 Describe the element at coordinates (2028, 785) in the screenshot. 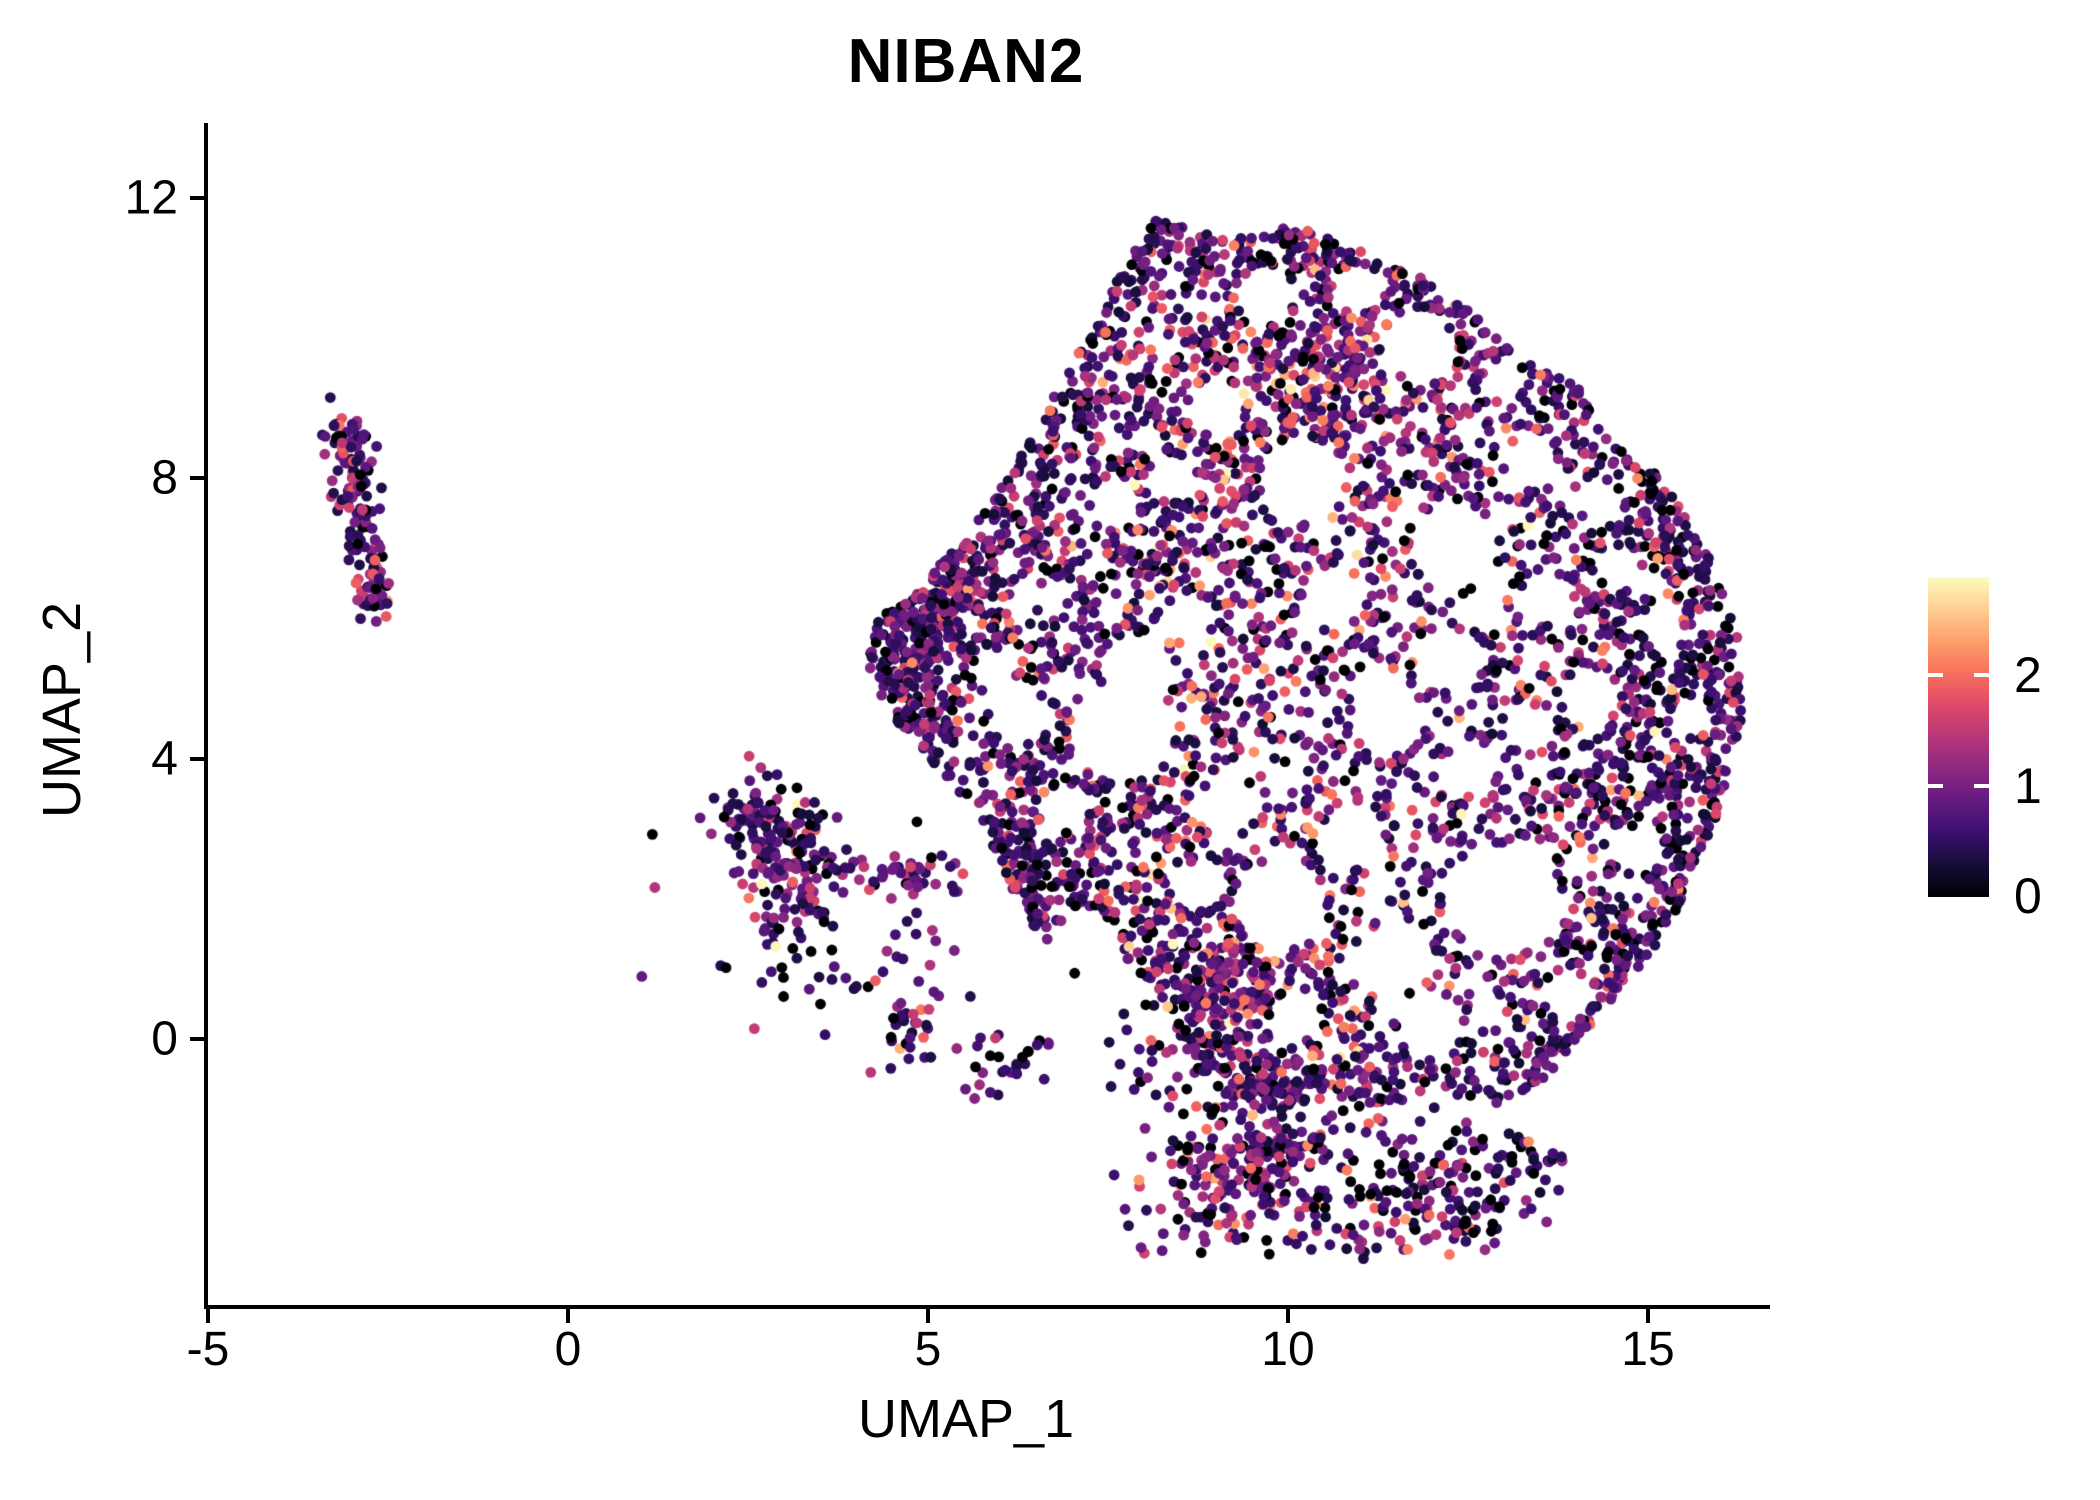

I see `colorbar-tick-label: 1` at that location.